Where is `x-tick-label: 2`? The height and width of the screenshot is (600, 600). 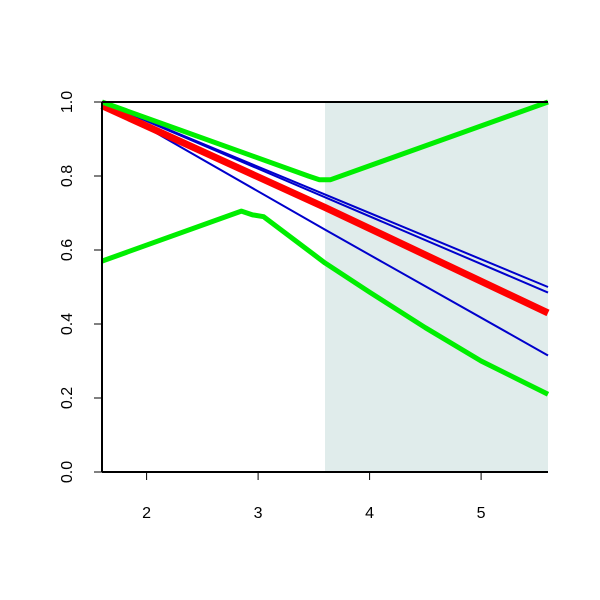 x-tick-label: 2 is located at coordinates (146, 513).